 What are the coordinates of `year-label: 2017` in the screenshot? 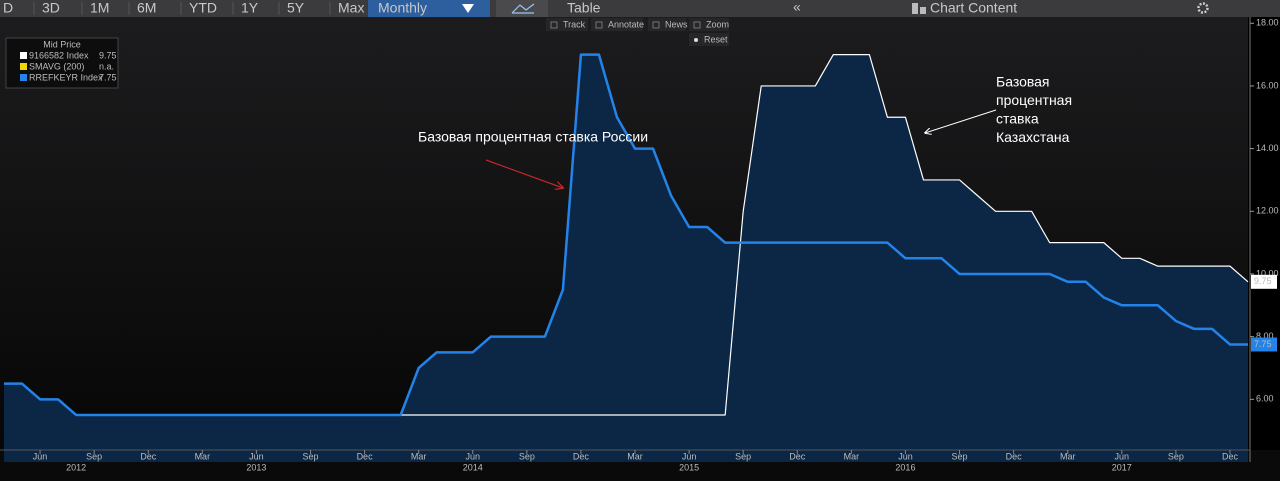 It's located at (1122, 467).